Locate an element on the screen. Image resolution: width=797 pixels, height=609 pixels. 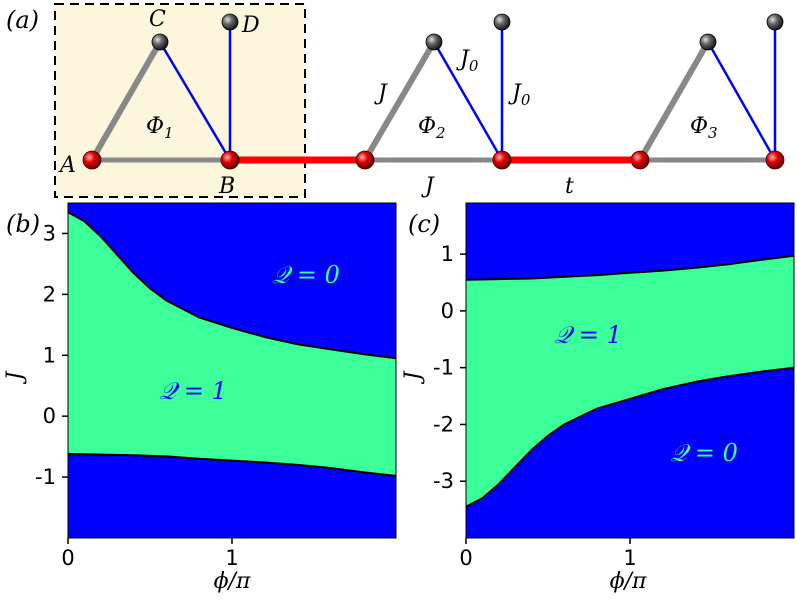
pc-ytick-label: 0 is located at coordinates (447, 311).